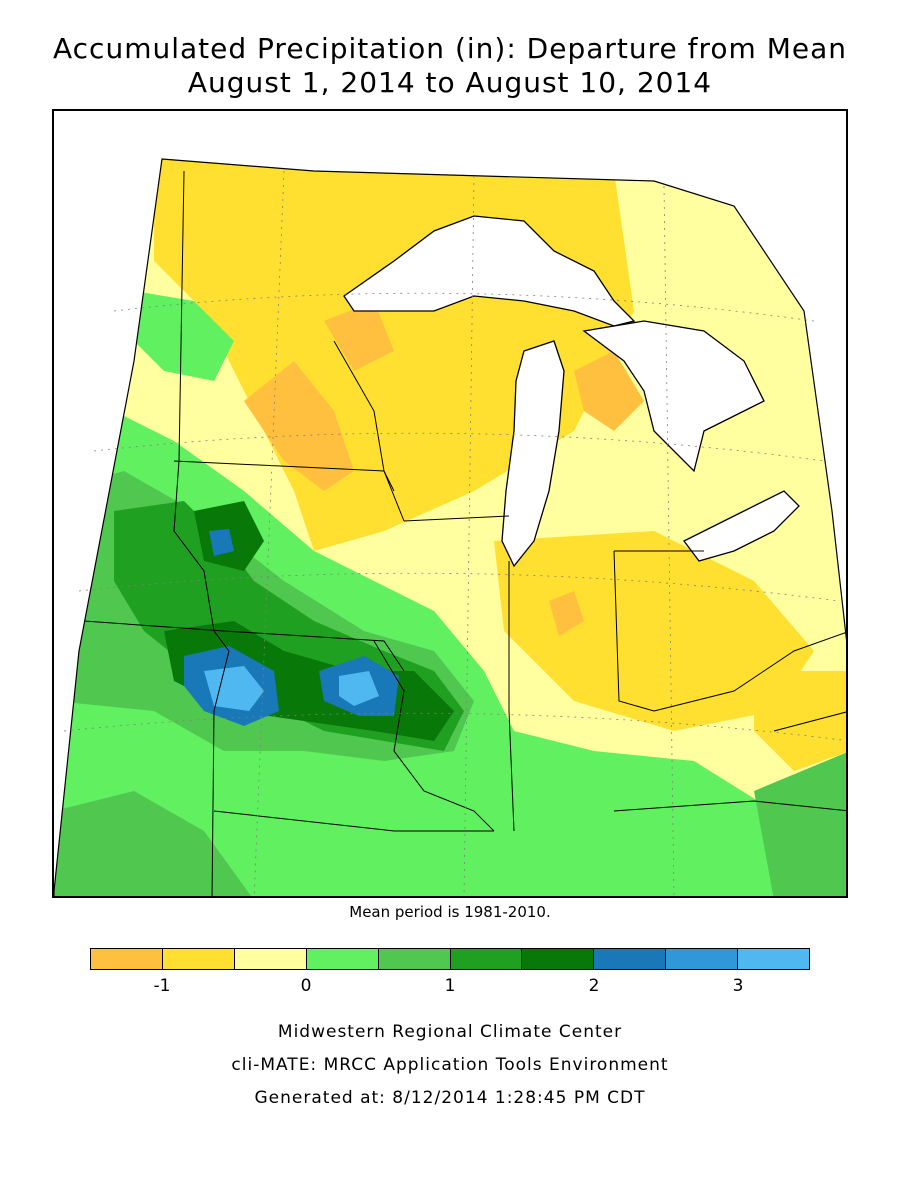 This screenshot has height=1200, width=900. What do you see at coordinates (154, 843) in the screenshot?
I see `moderate-wet-south` at bounding box center [154, 843].